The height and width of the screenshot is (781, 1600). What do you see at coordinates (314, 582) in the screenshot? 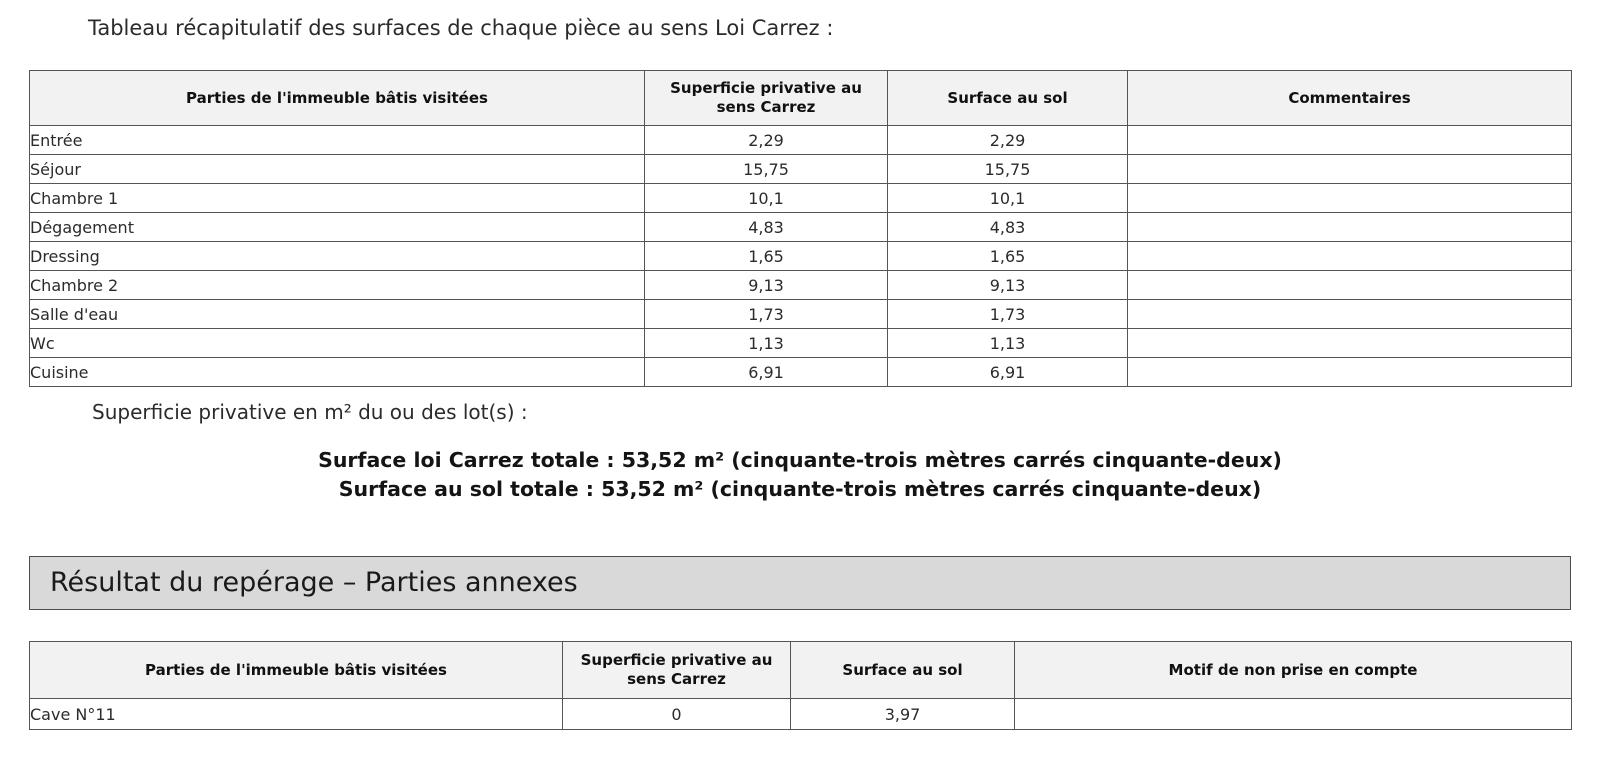
I see `annexes-section-title: Résultat du repérage – Parties annexes` at bounding box center [314, 582].